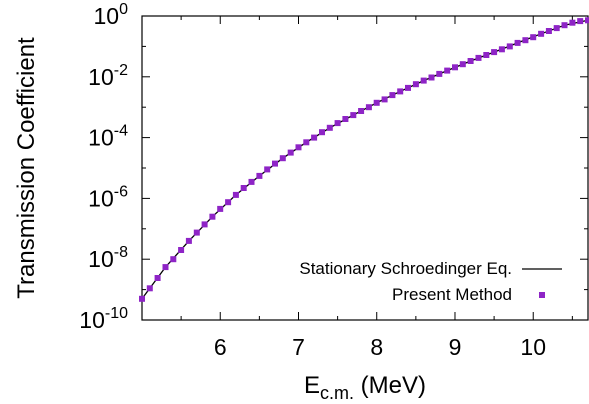 Image resolution: width=589 pixels, height=404 pixels. What do you see at coordinates (103, 319) in the screenshot?
I see `y-tick-label: 10⁻¹⁰` at bounding box center [103, 319].